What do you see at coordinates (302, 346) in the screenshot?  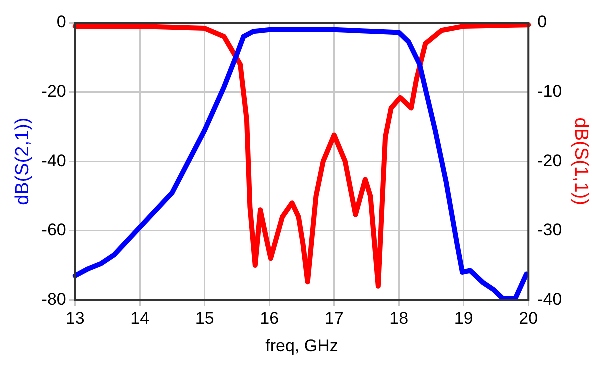 I see `x-axis-title: freq, GHz` at bounding box center [302, 346].